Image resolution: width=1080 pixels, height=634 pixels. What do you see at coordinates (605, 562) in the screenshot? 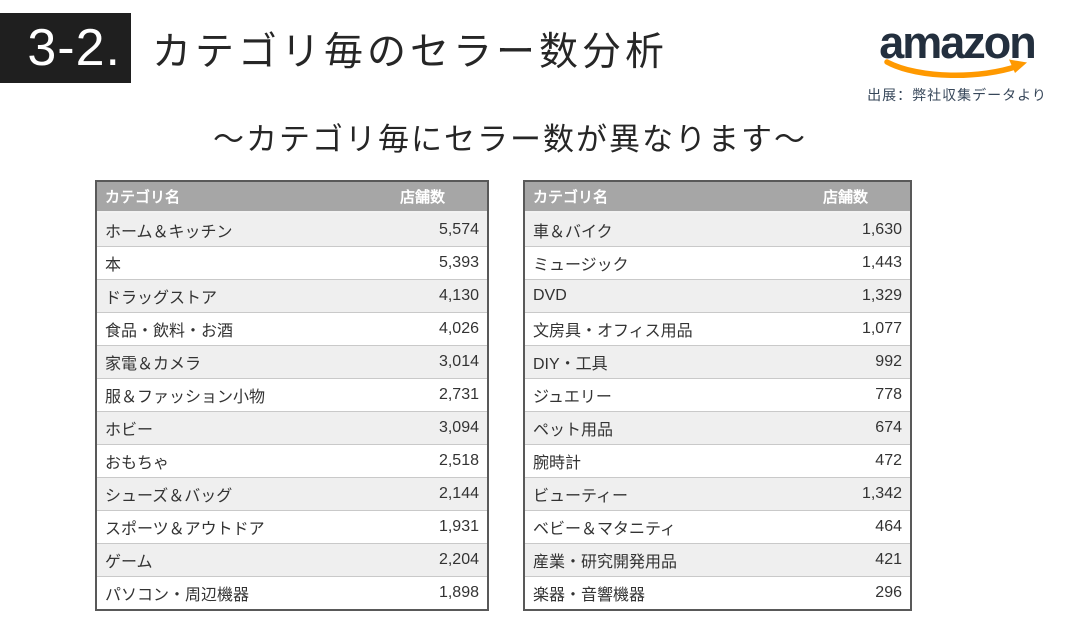
I see `category-cell: 産業・研究開発用品` at bounding box center [605, 562].